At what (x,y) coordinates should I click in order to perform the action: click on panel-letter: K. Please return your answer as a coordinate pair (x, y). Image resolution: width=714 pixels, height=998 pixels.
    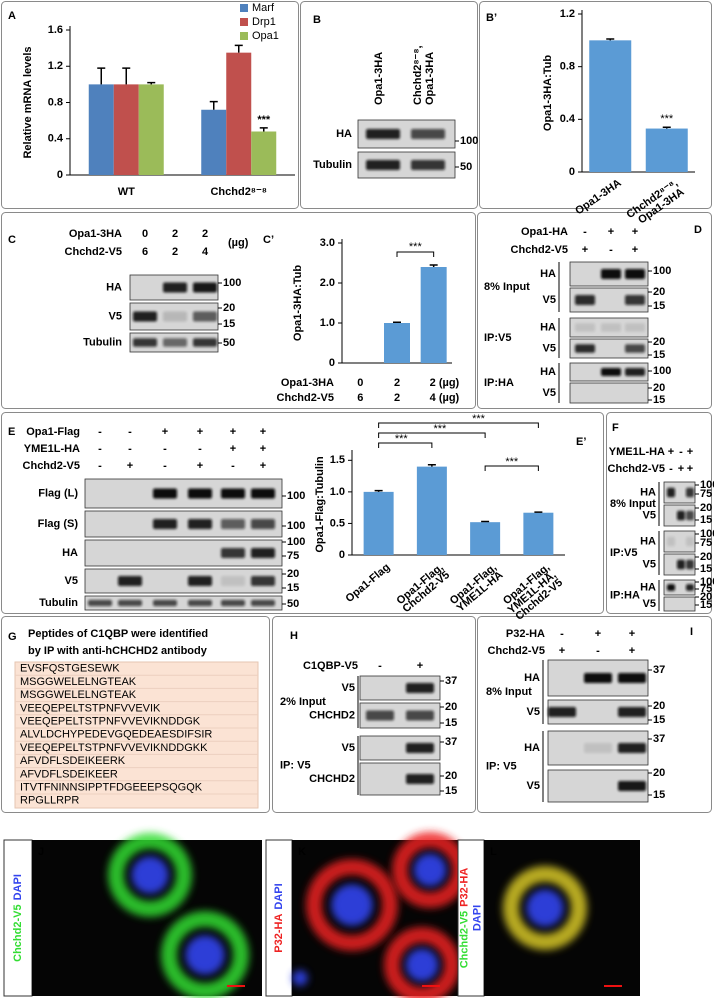
    Looking at the image, I should click on (302, 852).